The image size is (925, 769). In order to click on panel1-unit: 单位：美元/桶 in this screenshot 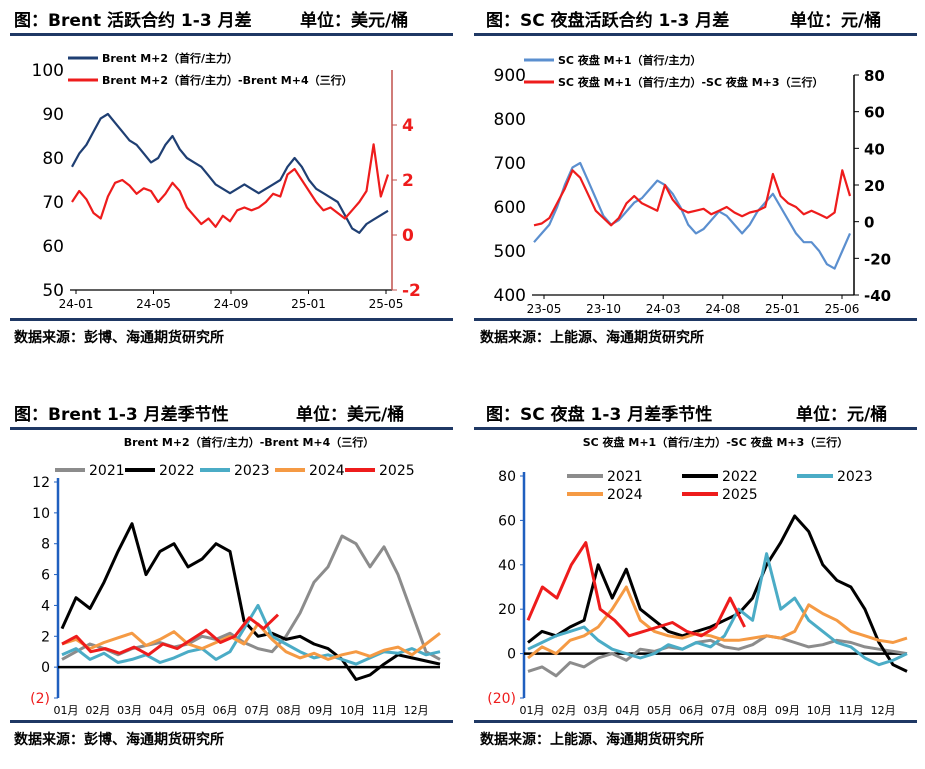, I will do `click(354, 21)`.